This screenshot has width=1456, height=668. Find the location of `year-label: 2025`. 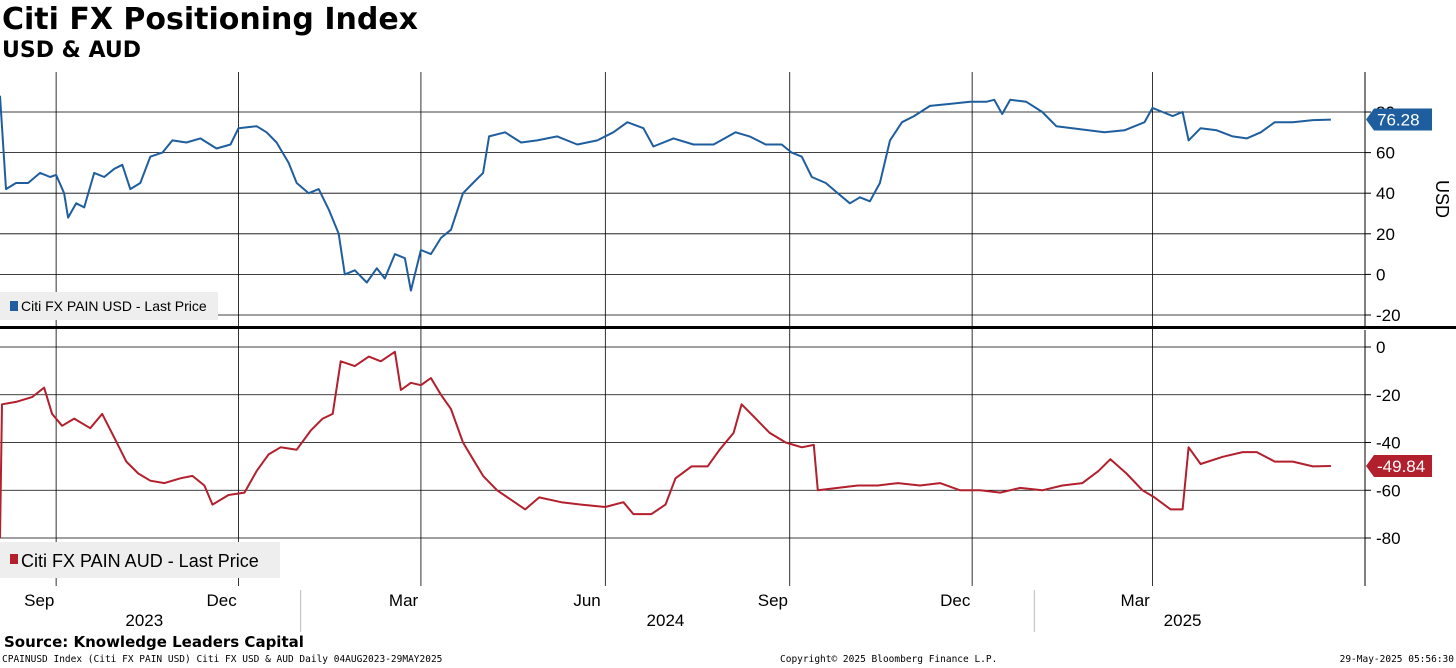

year-label: 2025 is located at coordinates (1183, 620).